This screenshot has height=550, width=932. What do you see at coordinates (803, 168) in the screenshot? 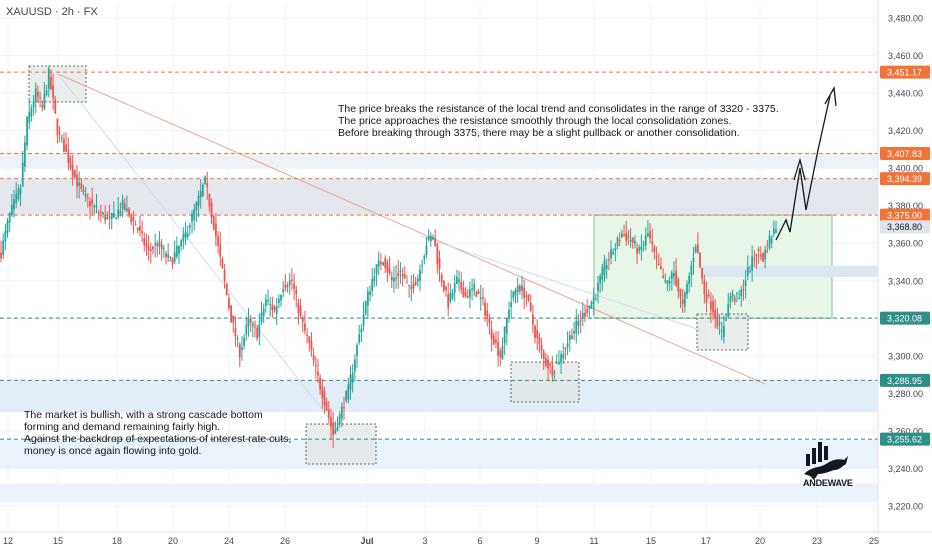
I see `forecast-path` at bounding box center [803, 168].